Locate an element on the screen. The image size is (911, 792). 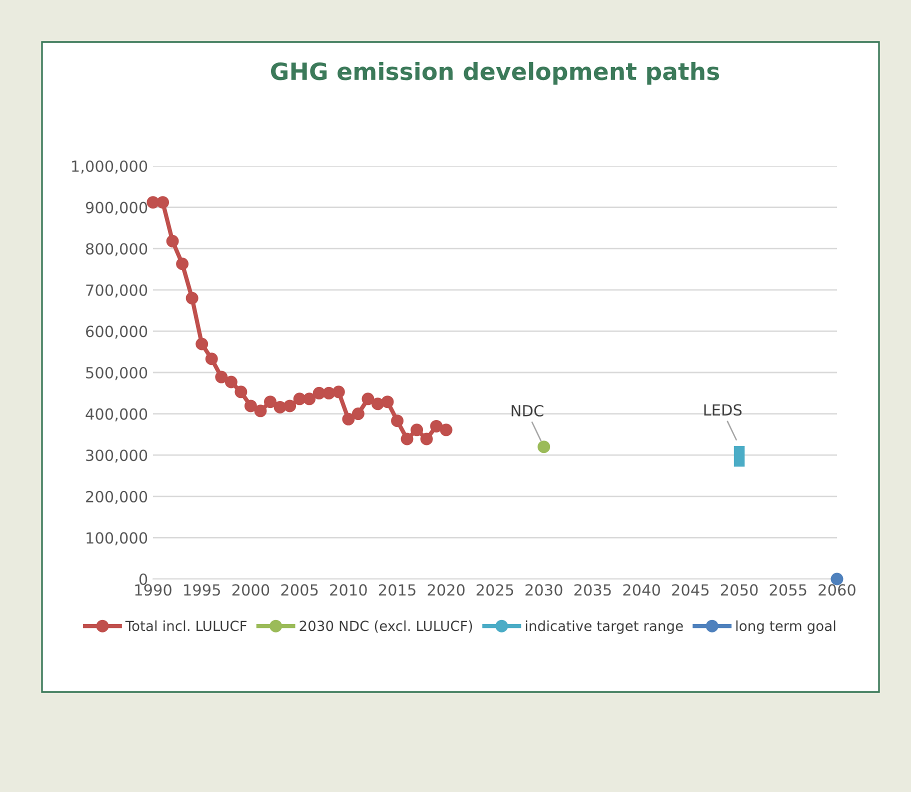
x-tick-label: 2050 is located at coordinates (739, 590).